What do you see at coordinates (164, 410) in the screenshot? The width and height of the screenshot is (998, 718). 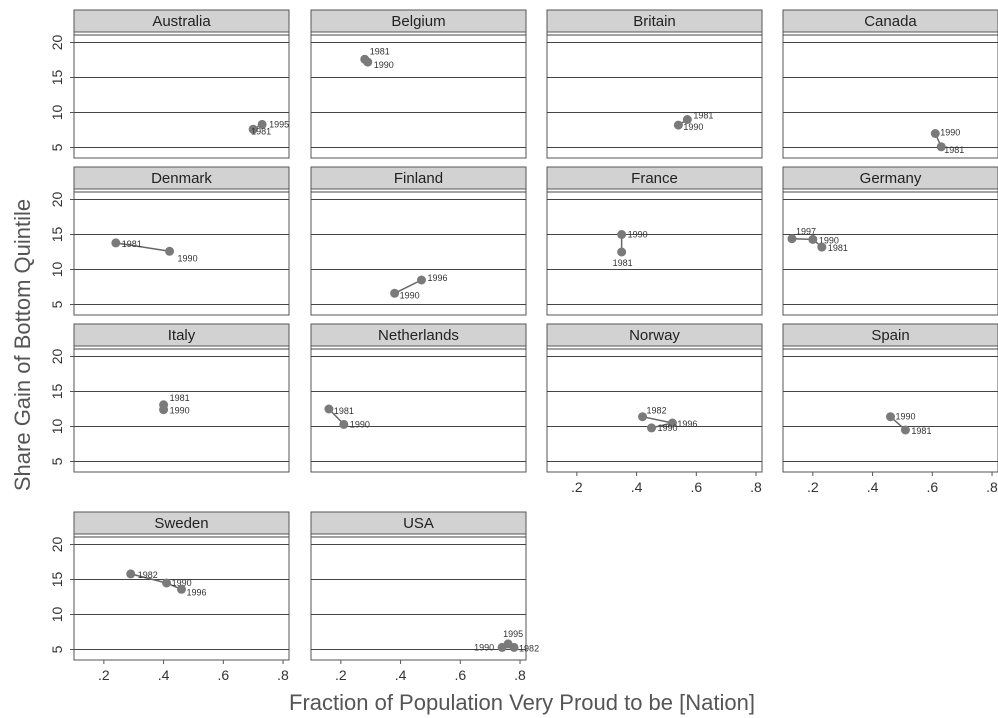 I see `data-point-italy-1990` at bounding box center [164, 410].